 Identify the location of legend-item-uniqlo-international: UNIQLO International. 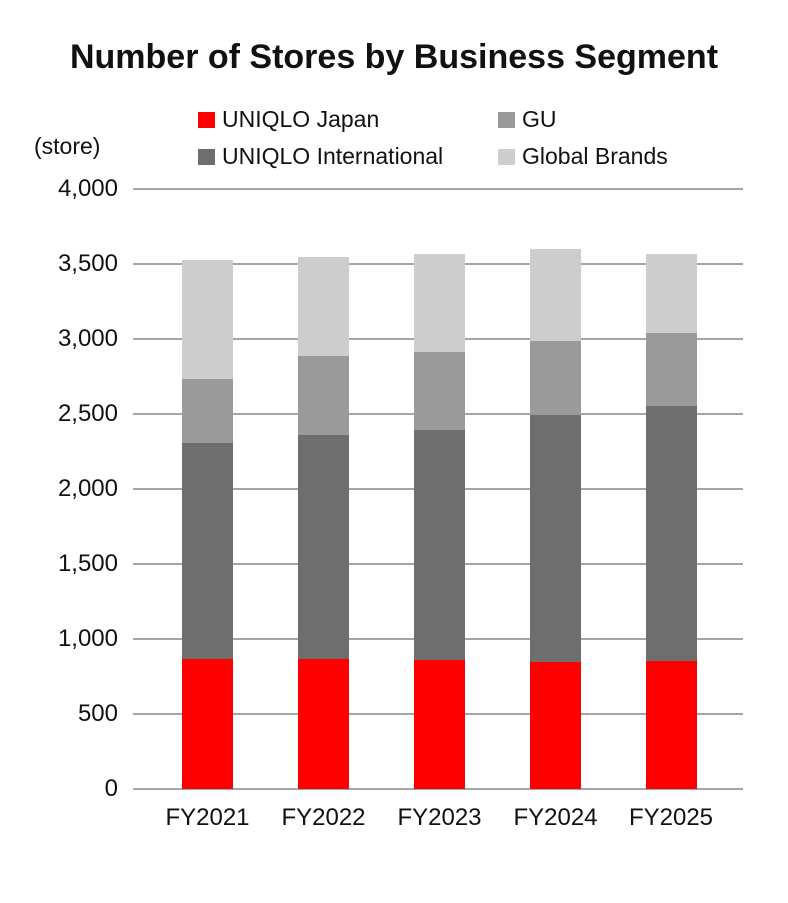
(348, 156).